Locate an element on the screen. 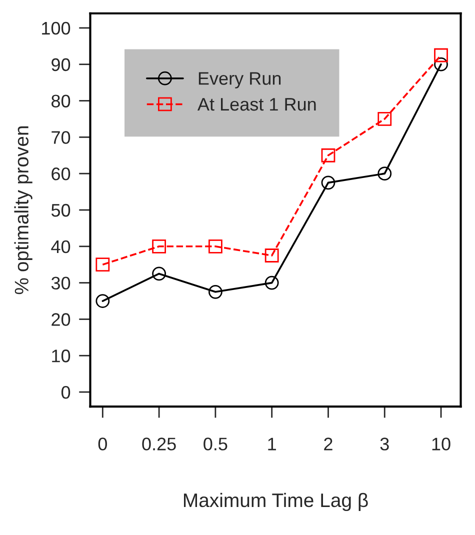 The image size is (475, 535). x-tick-label: 0 is located at coordinates (102, 444).